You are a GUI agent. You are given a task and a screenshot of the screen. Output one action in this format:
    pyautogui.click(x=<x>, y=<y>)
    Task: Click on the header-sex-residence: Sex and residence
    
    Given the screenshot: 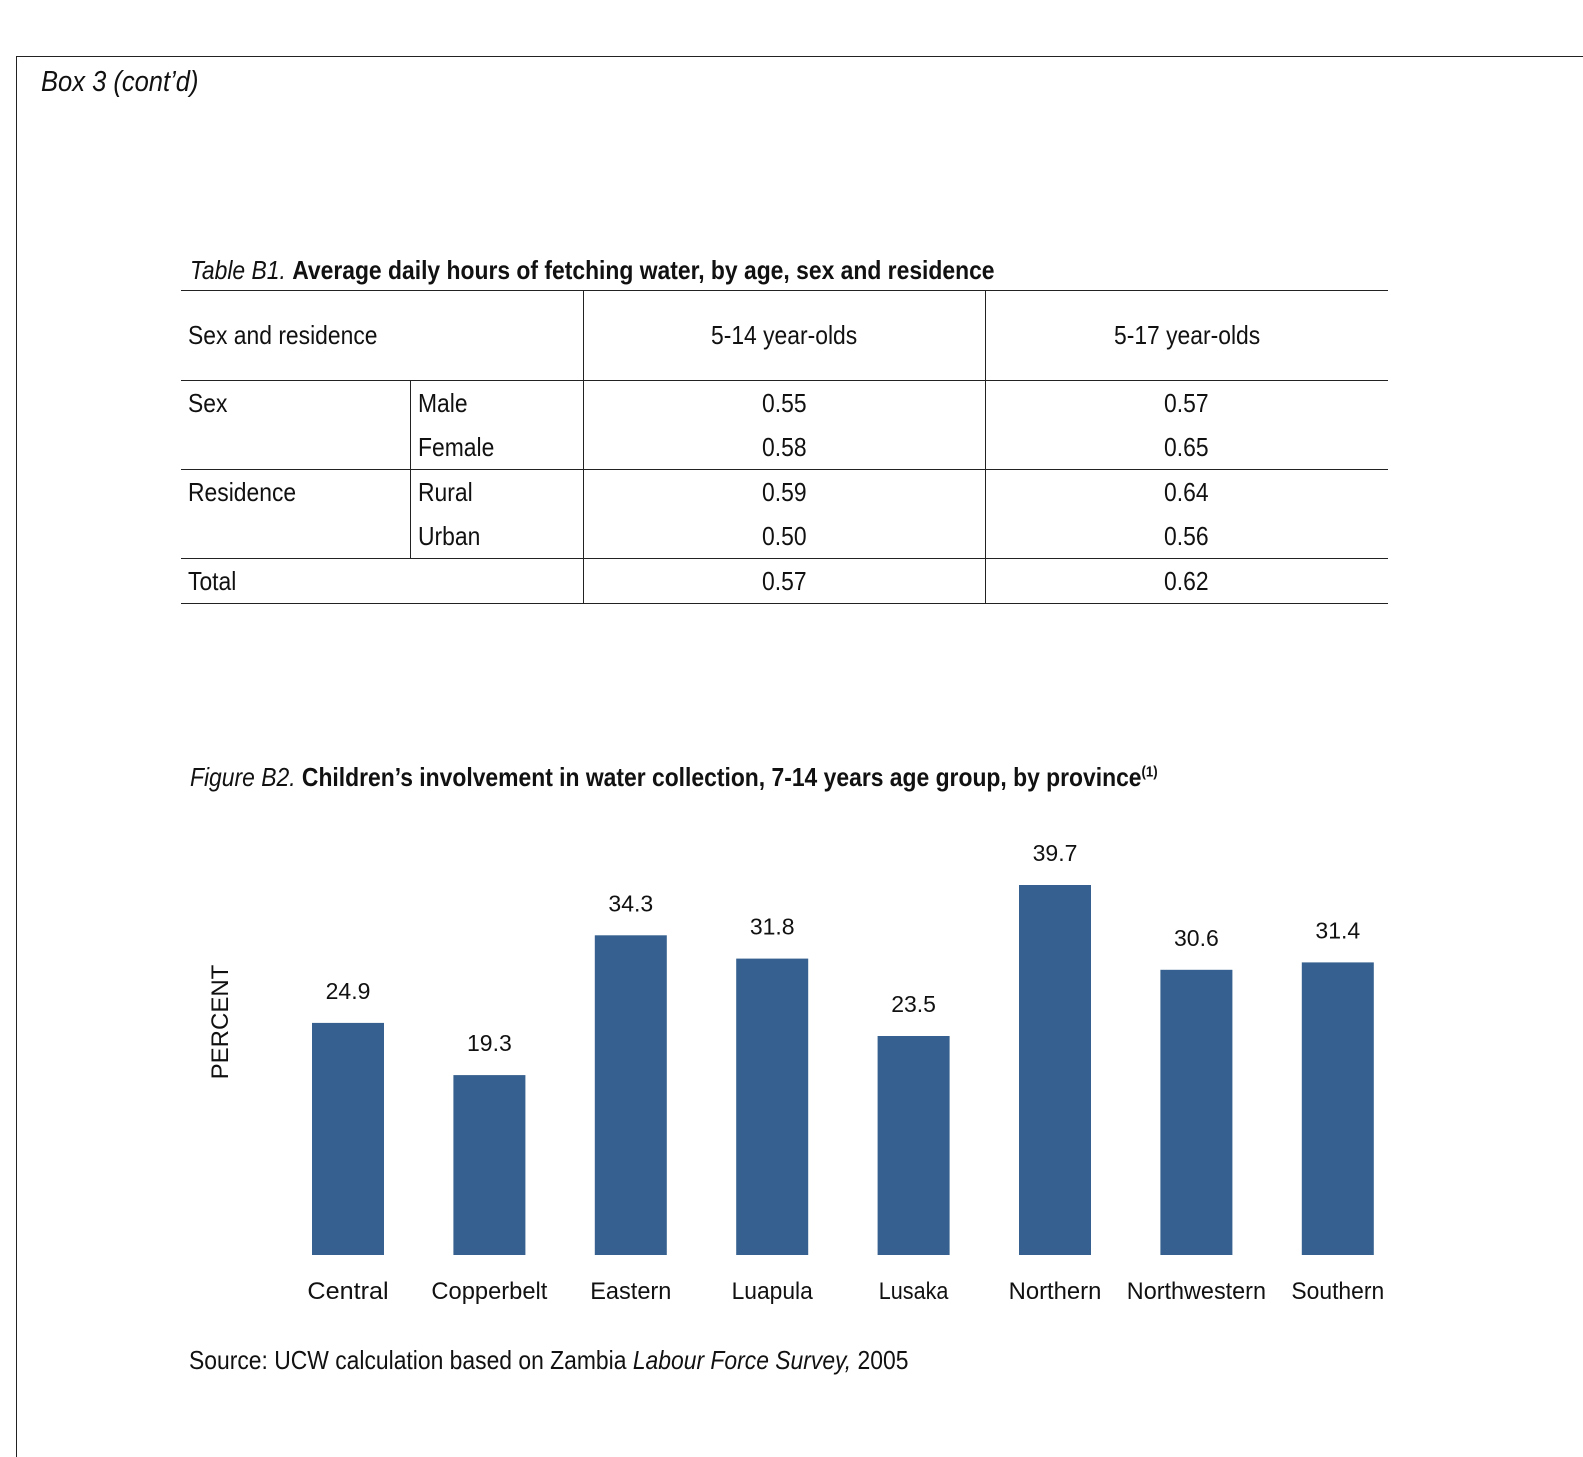 What is the action you would take?
    pyautogui.click(x=382, y=335)
    